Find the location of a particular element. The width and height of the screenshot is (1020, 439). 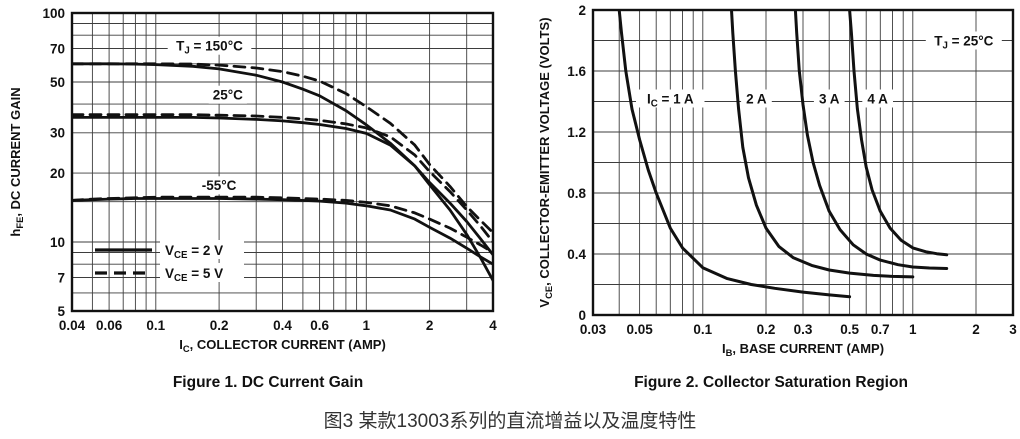

y-tick-label: 0.4 is located at coordinates (576, 254).